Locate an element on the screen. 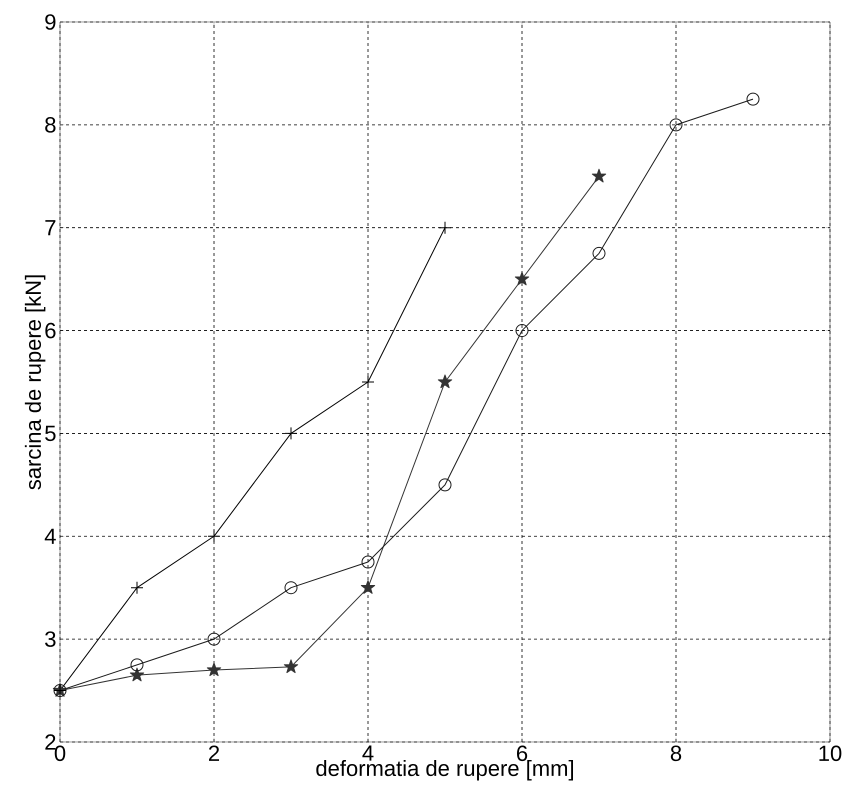 This screenshot has width=843, height=792. y-tick-label: 8 is located at coordinates (50, 125).